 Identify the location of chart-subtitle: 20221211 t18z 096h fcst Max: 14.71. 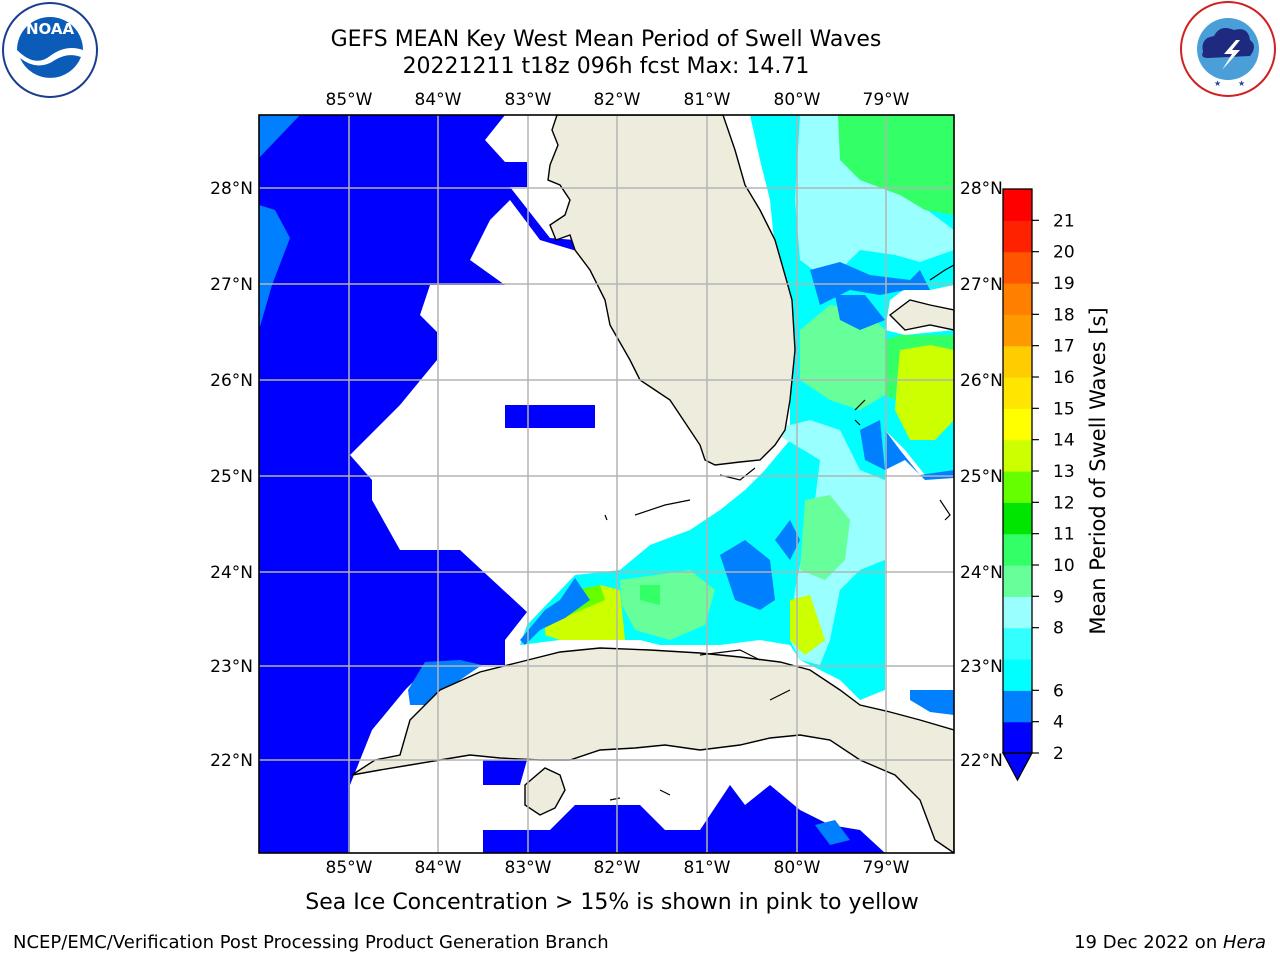
(606, 66).